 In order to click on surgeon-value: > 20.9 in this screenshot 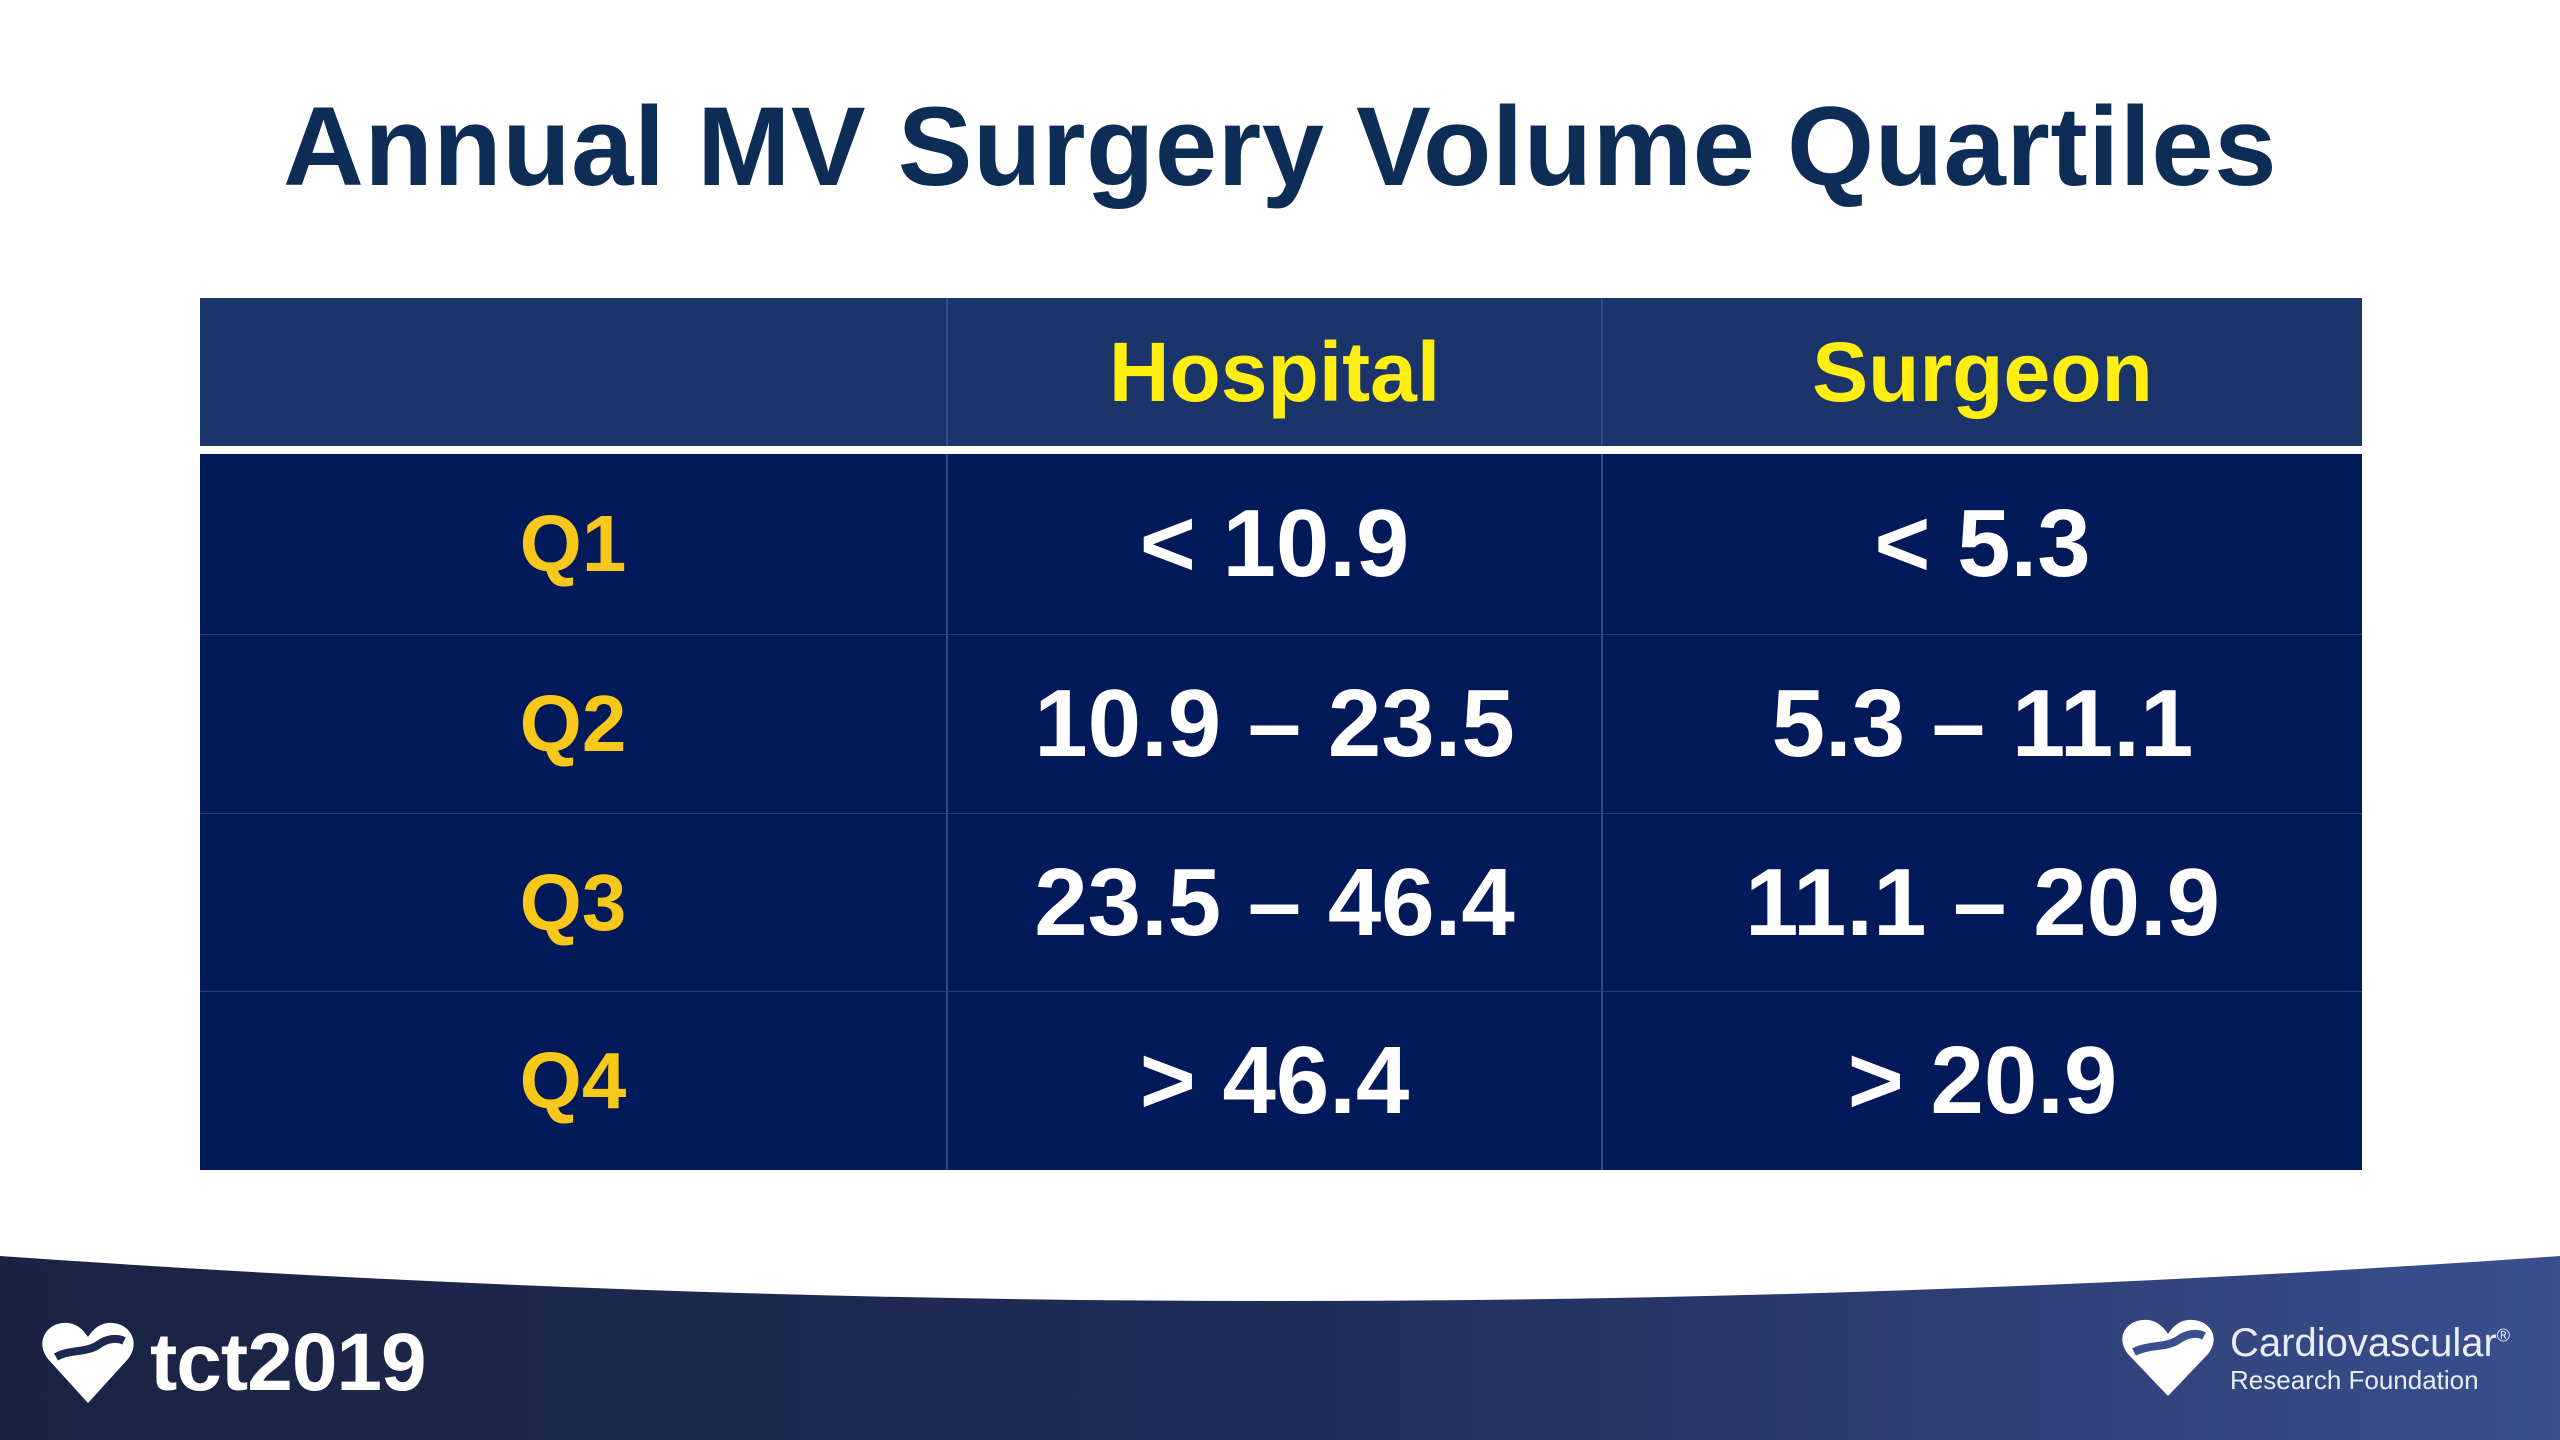, I will do `click(1981, 1080)`.